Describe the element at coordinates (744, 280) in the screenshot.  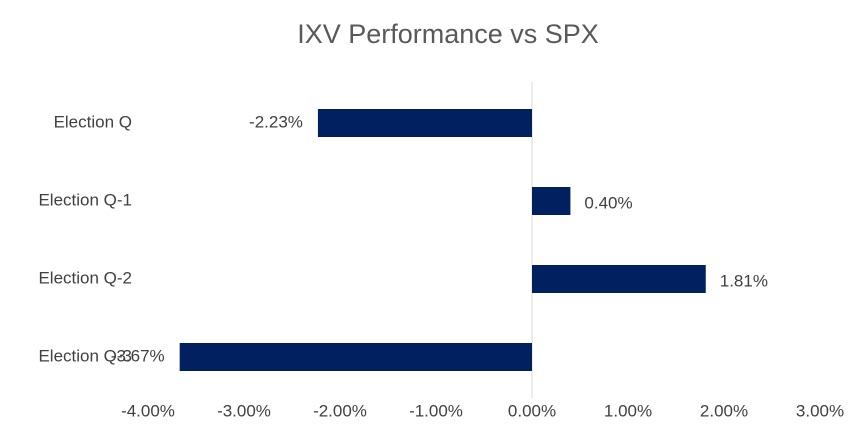
I see `data-label: 1.81%` at that location.